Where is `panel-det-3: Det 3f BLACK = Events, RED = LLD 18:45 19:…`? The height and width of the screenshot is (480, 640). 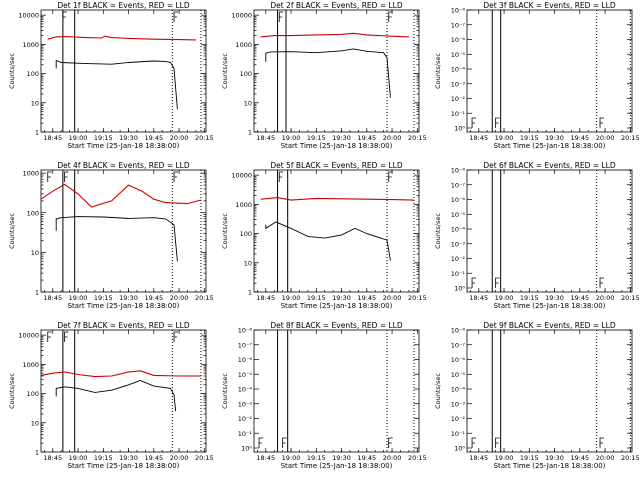
panel-det-3: Det 3f BLACK = Events, RED = LLD 18:45 19:… is located at coordinates (537, 75).